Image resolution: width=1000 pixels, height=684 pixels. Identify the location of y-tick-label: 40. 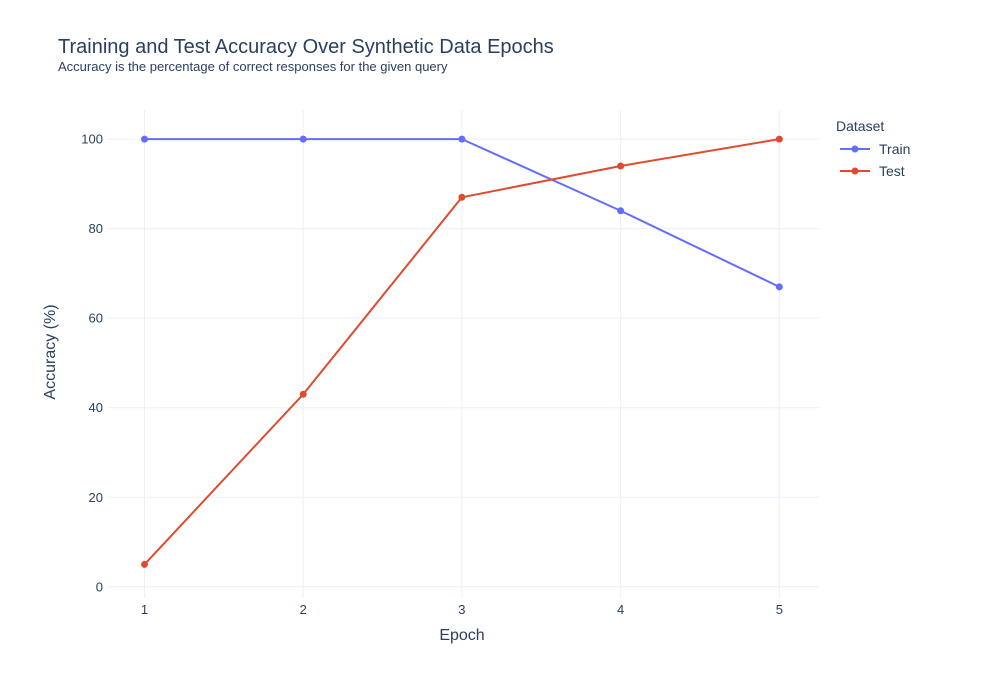
(96, 407).